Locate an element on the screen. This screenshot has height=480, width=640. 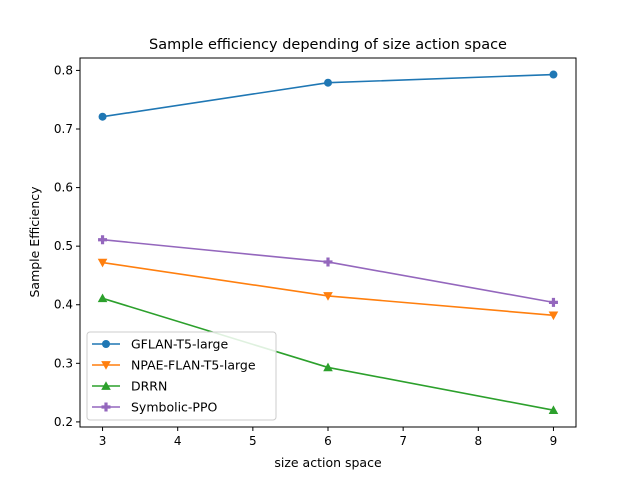
legend-box is located at coordinates (181, 376).